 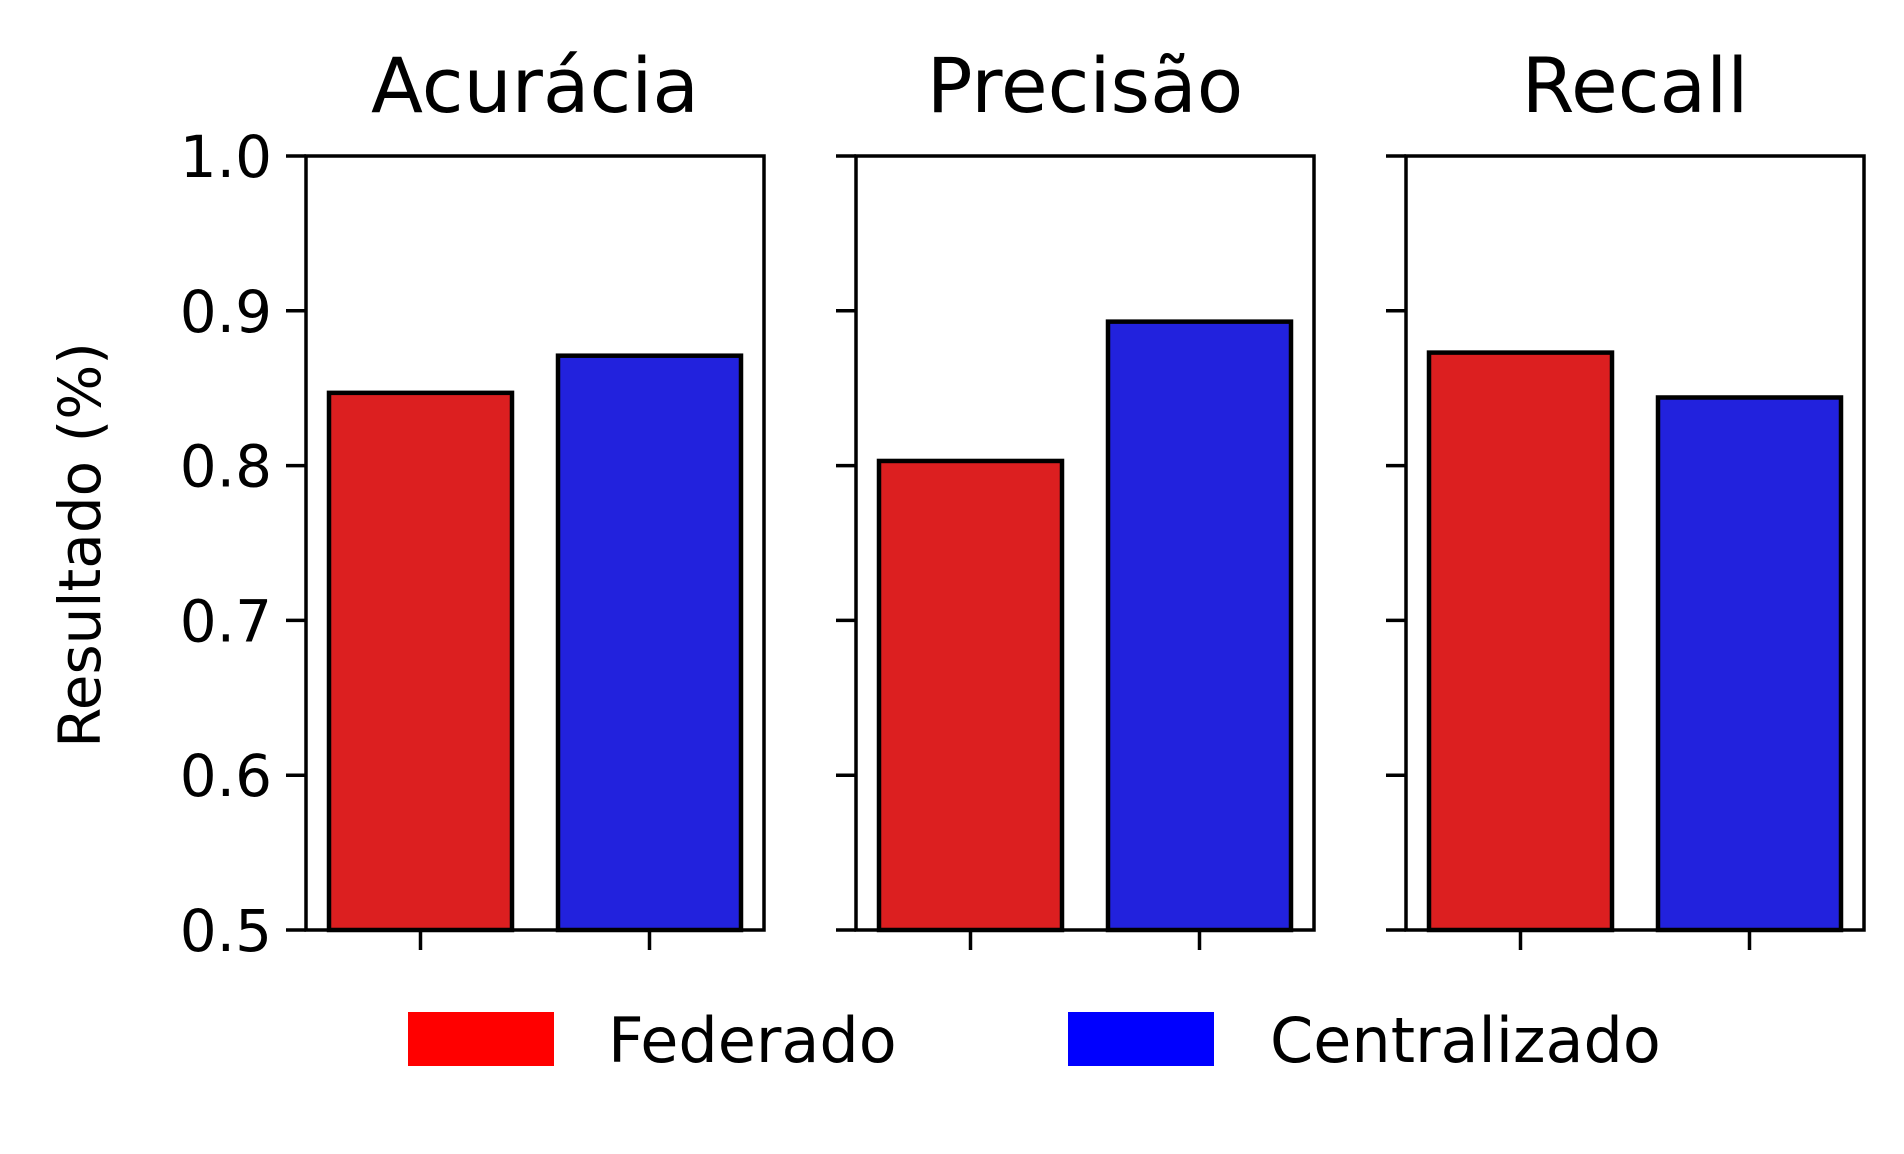 What do you see at coordinates (1034, 1040) in the screenshot?
I see `legend: Federado Centralizado` at bounding box center [1034, 1040].